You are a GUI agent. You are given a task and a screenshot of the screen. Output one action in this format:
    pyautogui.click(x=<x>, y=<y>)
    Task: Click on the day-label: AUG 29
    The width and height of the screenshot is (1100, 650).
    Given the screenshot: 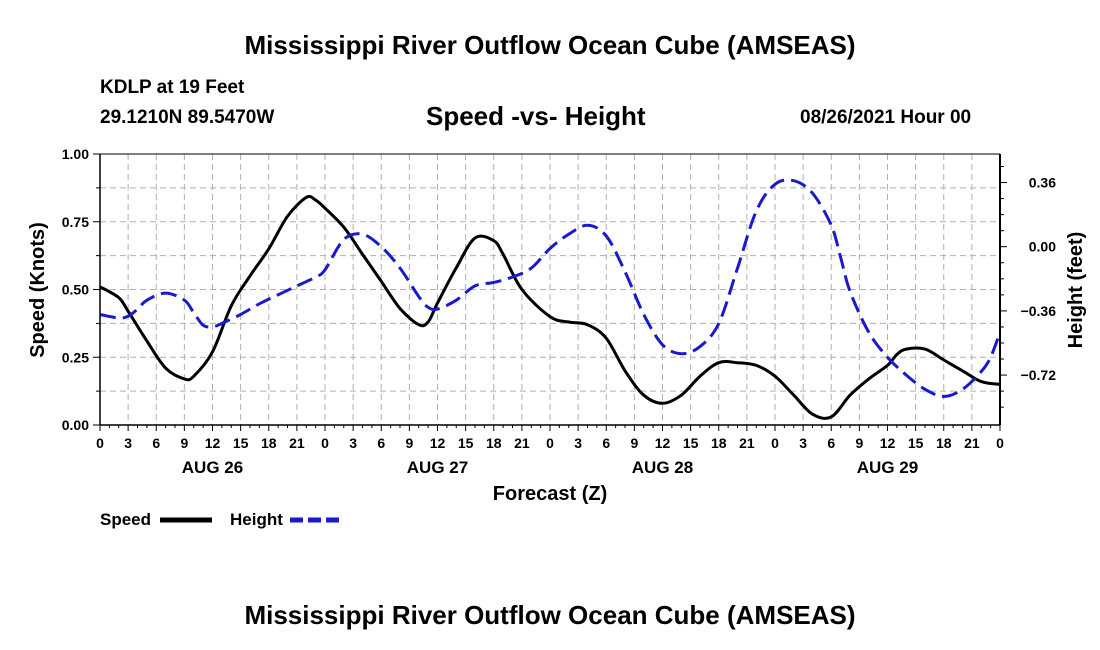 What is the action you would take?
    pyautogui.click(x=887, y=467)
    